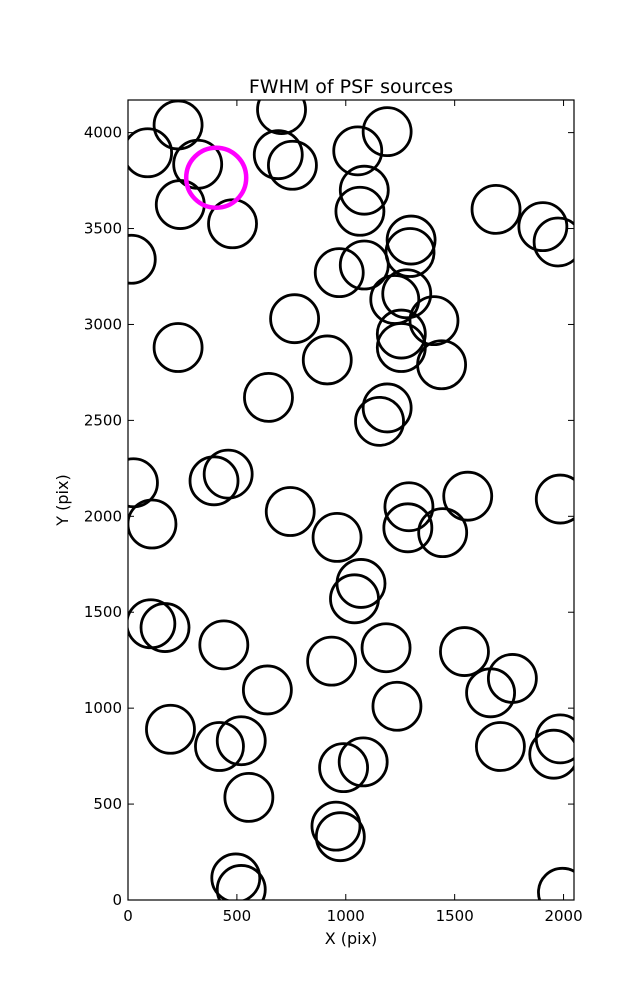 The image size is (637, 1000). I want to click on y-tick-label: 2500, so click(103, 420).